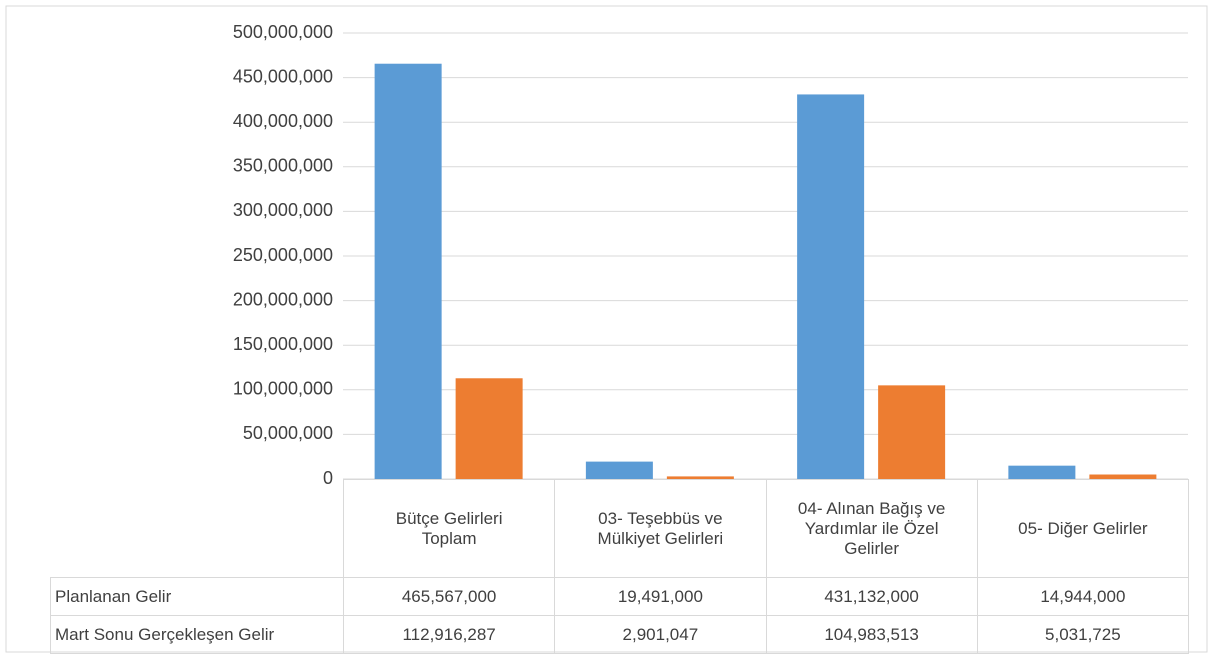 Image resolution: width=1213 pixels, height=658 pixels. Describe the element at coordinates (449, 634) in the screenshot. I see `value-label: 112,916,287` at that location.